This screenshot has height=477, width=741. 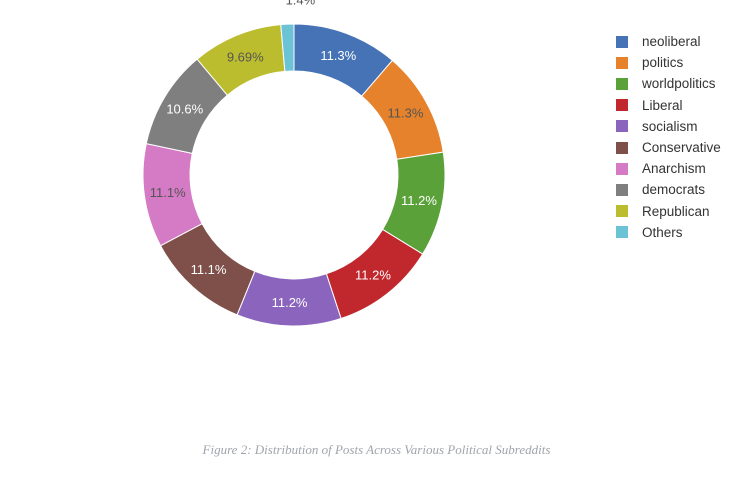 I want to click on legend-label: socialism, so click(x=670, y=126).